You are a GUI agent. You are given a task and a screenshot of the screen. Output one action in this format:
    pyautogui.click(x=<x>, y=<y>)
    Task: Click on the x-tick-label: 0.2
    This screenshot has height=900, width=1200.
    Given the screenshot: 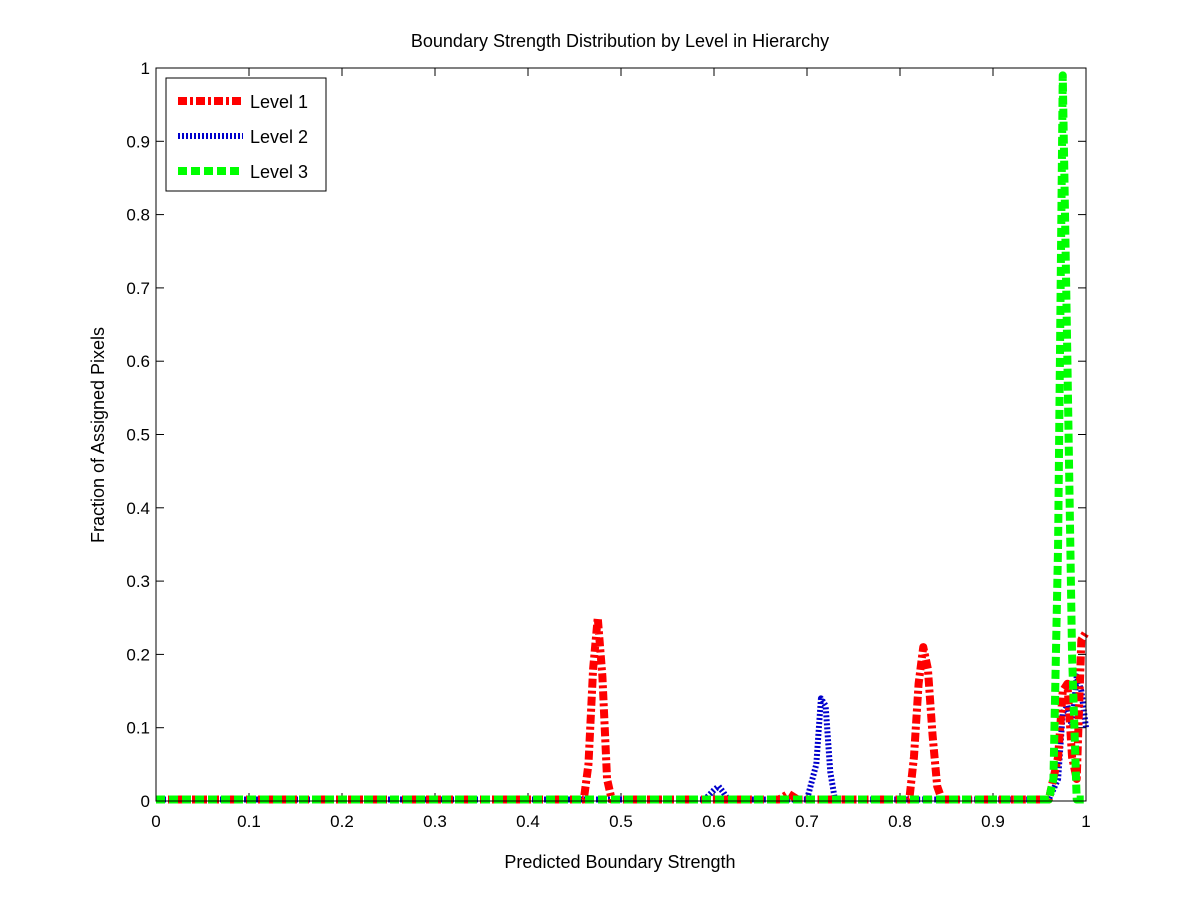 What is the action you would take?
    pyautogui.click(x=342, y=821)
    